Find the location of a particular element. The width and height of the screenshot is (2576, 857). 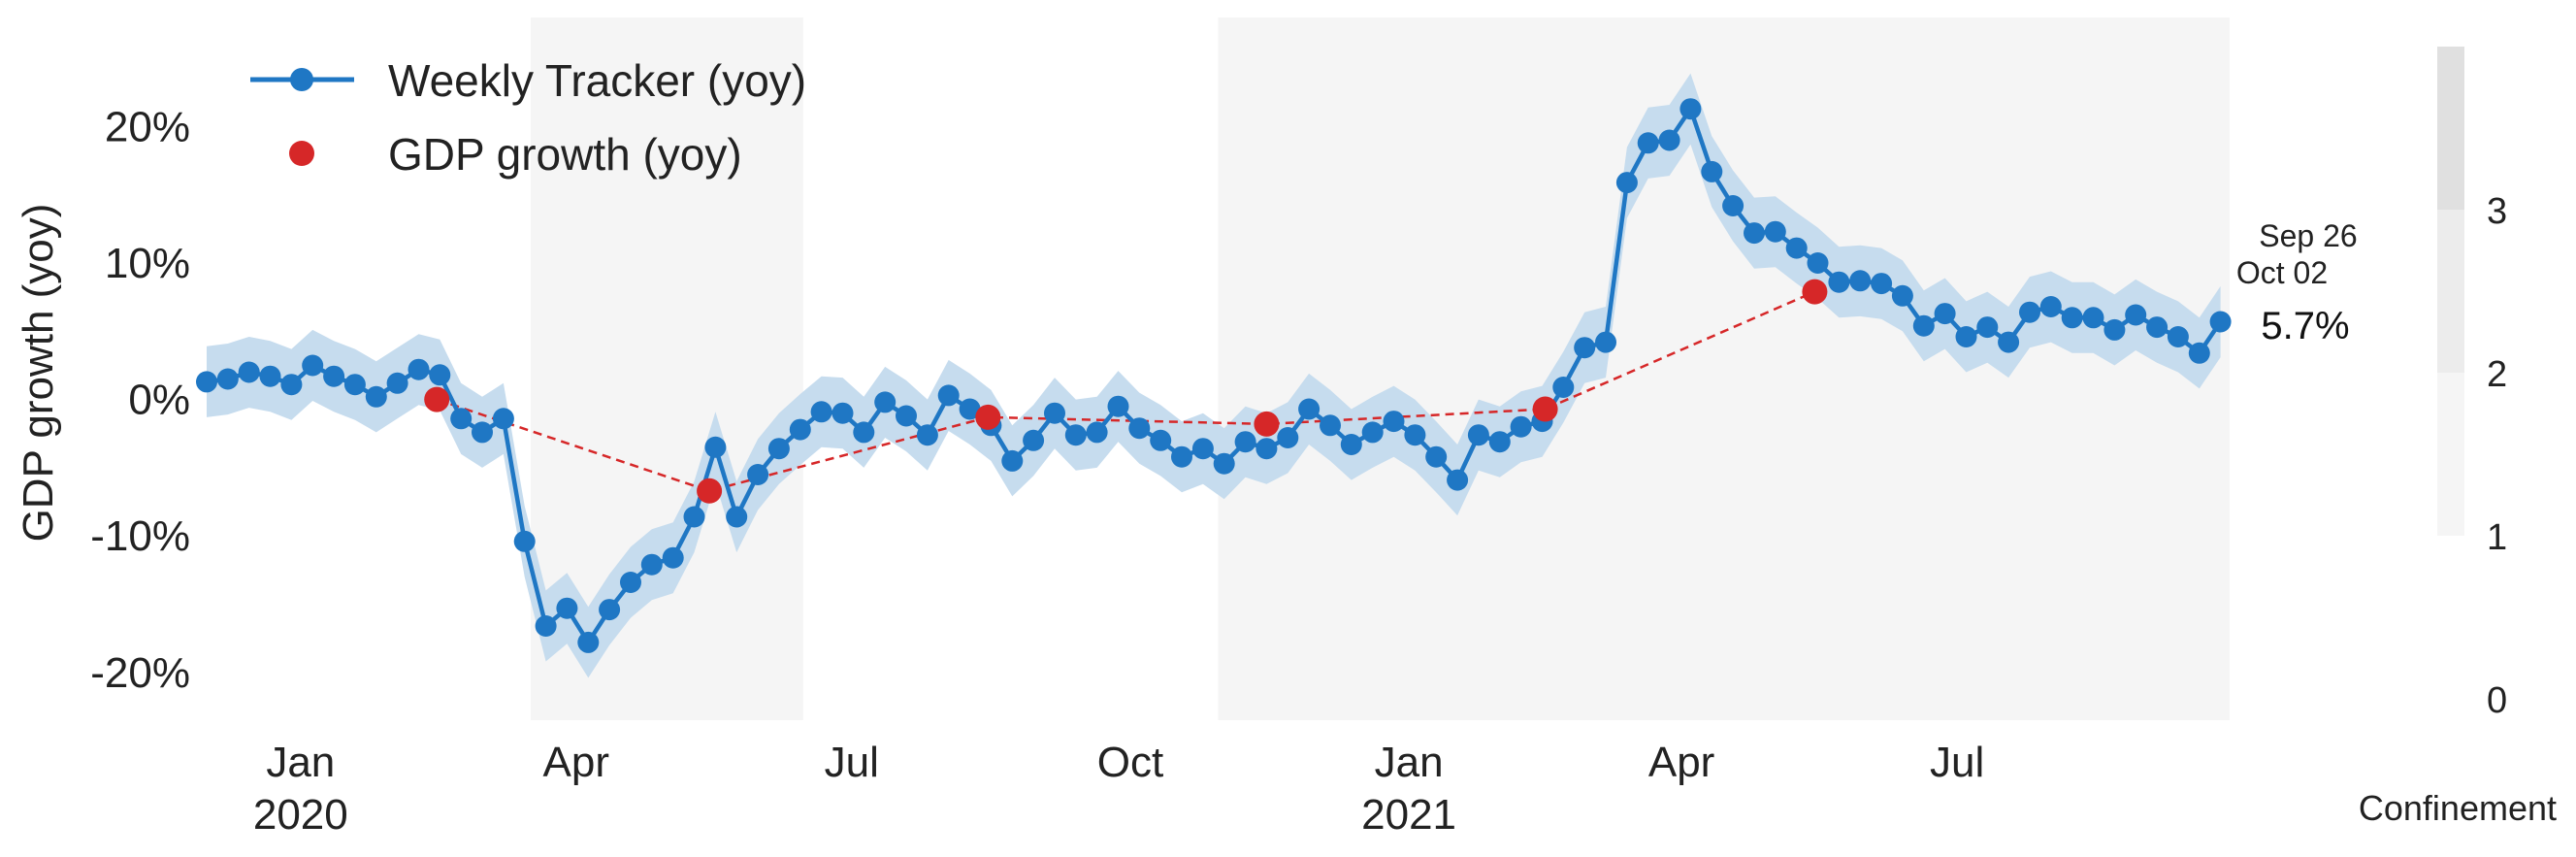

x-axis-ticks: Jan 2020 Apr Jul Oct Jan 2021 Apr Jul is located at coordinates (1118, 789).